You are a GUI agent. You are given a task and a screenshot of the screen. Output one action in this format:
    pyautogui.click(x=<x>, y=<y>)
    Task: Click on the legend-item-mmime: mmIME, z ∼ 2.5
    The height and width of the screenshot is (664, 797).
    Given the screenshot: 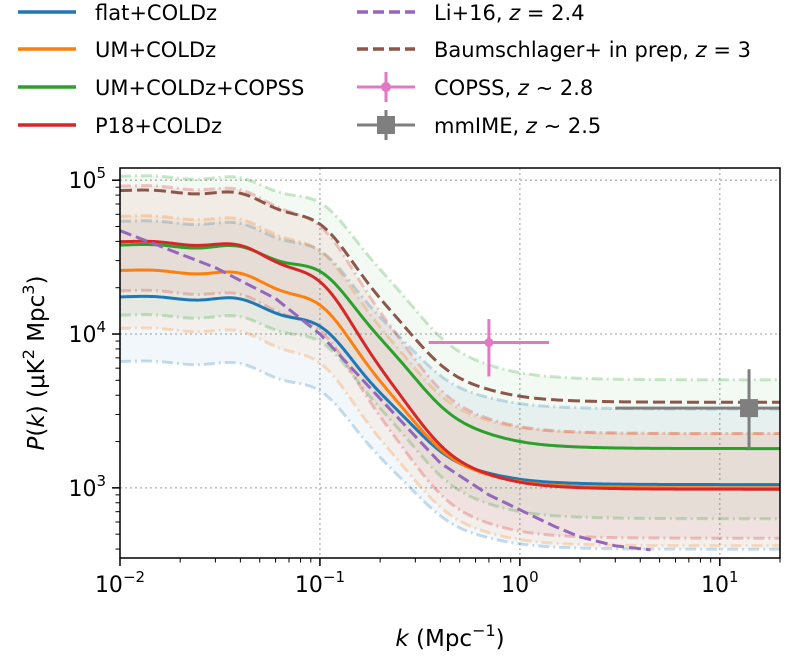 What is the action you would take?
    pyautogui.click(x=479, y=125)
    